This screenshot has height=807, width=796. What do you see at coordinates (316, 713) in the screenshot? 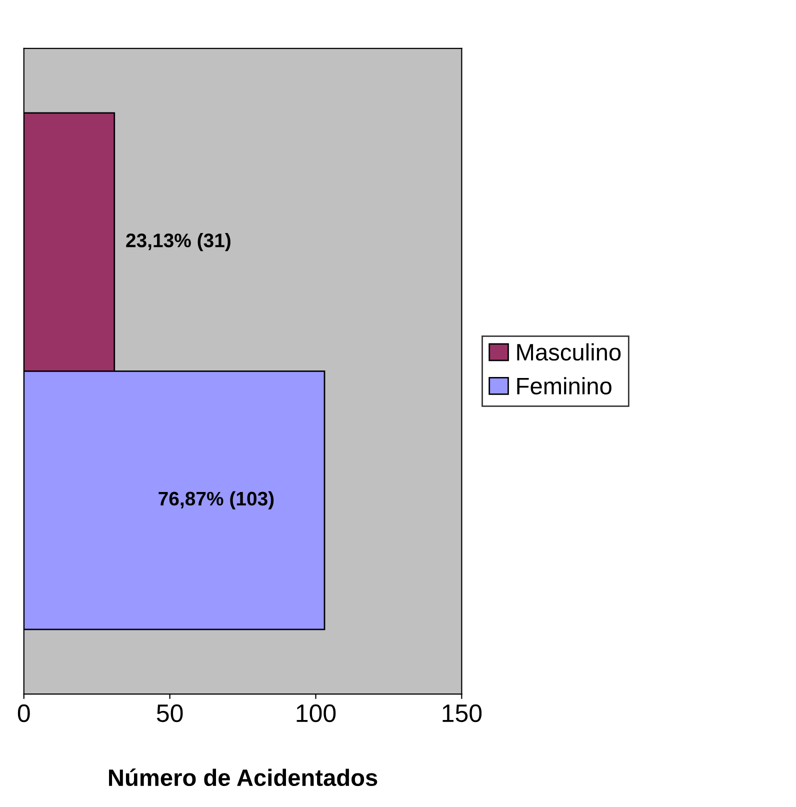
I see `x-tick-label: 100` at bounding box center [316, 713].